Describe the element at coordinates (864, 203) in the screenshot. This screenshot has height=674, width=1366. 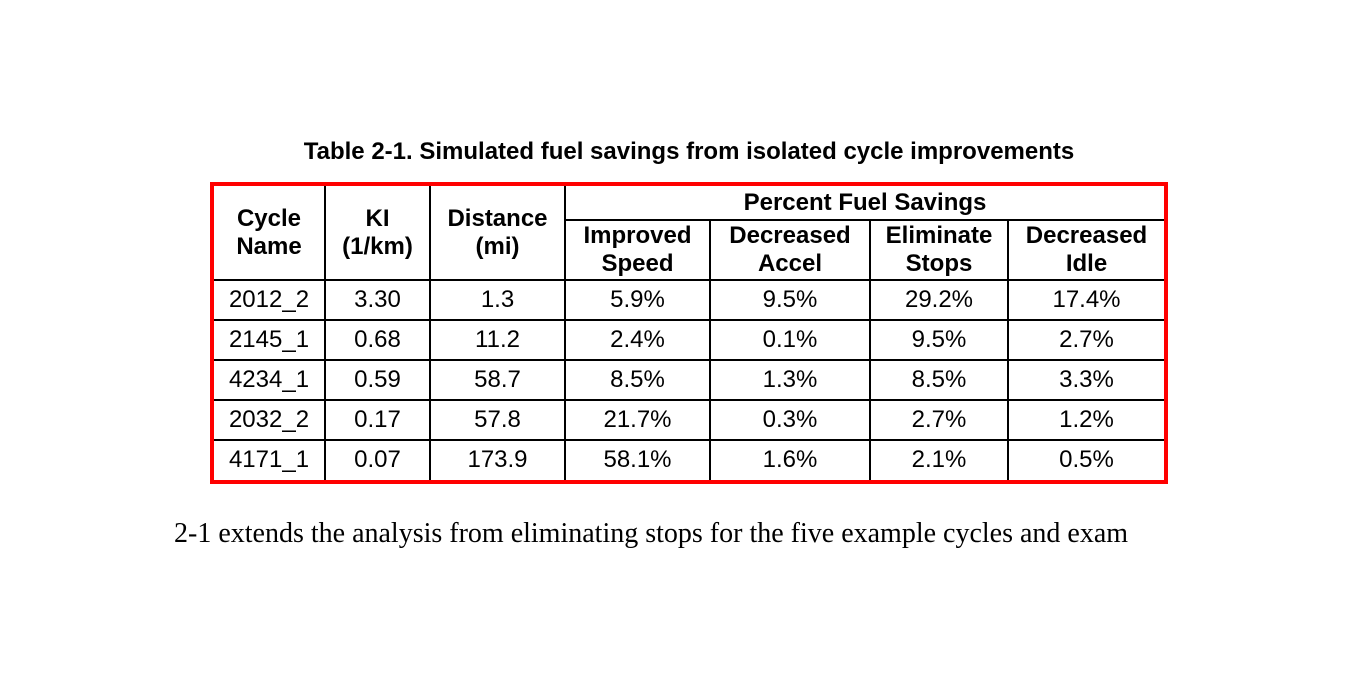
I see `header-percent-fuel-savings: Percent Fuel Savings` at that location.